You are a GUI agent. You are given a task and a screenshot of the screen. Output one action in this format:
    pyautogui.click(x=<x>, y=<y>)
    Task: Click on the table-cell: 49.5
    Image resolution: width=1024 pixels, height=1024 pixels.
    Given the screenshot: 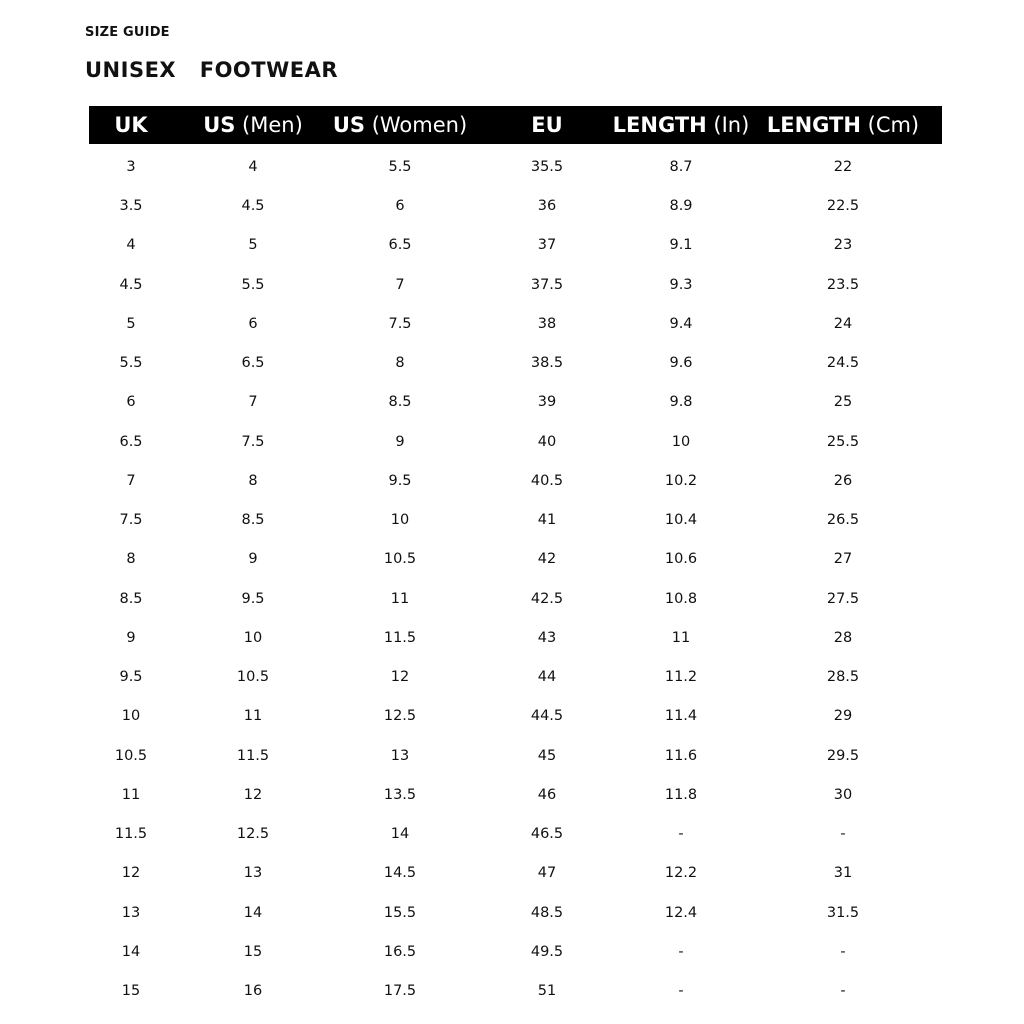 What is the action you would take?
    pyautogui.click(x=547, y=951)
    